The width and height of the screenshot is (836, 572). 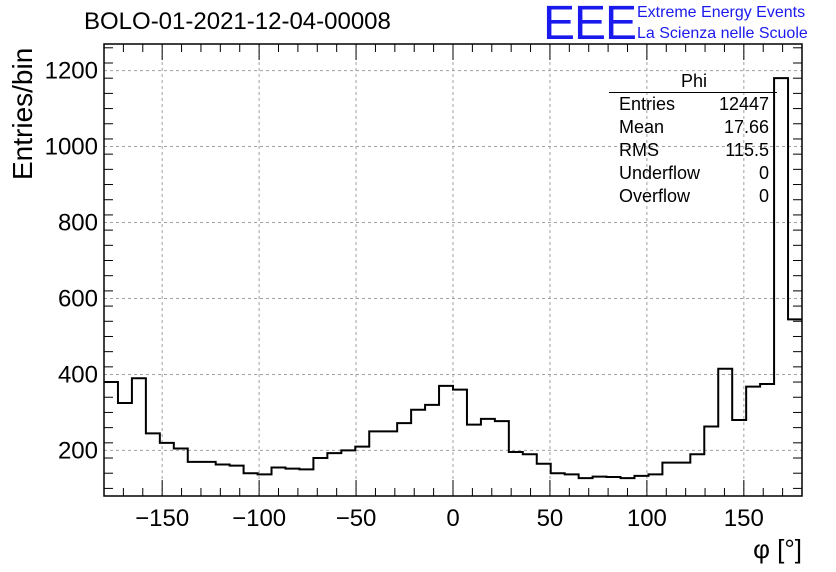 What do you see at coordinates (721, 12) in the screenshot?
I see `logo-line-1: Extreme Energy Events` at bounding box center [721, 12].